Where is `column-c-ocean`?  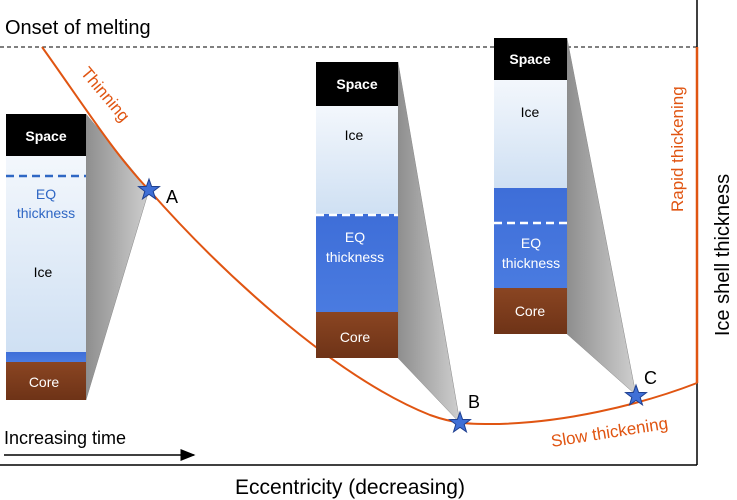 column-c-ocean is located at coordinates (530, 238).